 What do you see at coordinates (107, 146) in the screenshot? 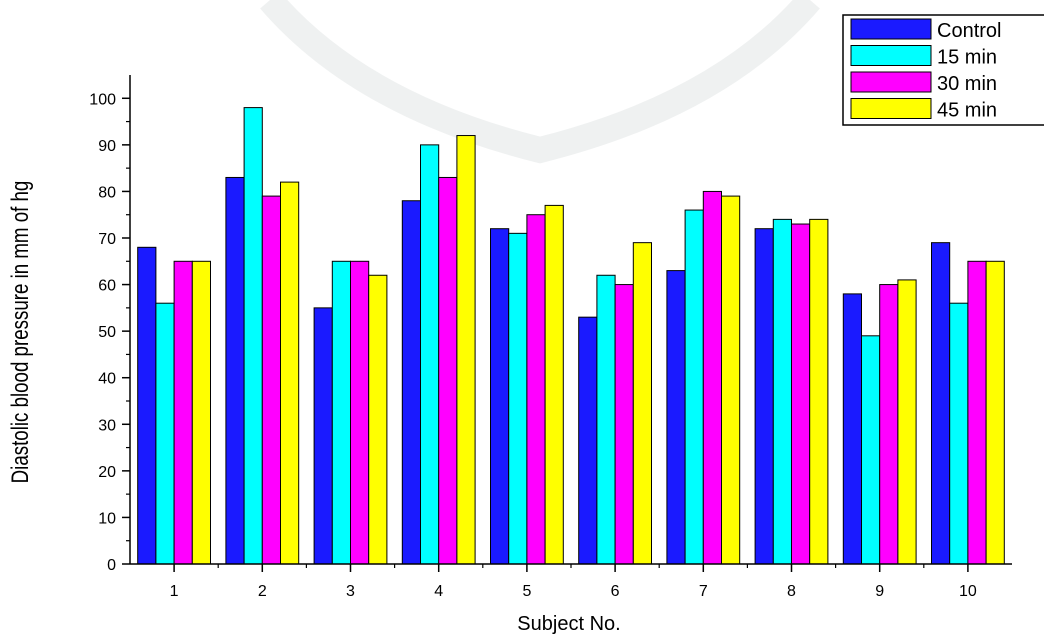
I see `y-tick-label: 90` at bounding box center [107, 146].